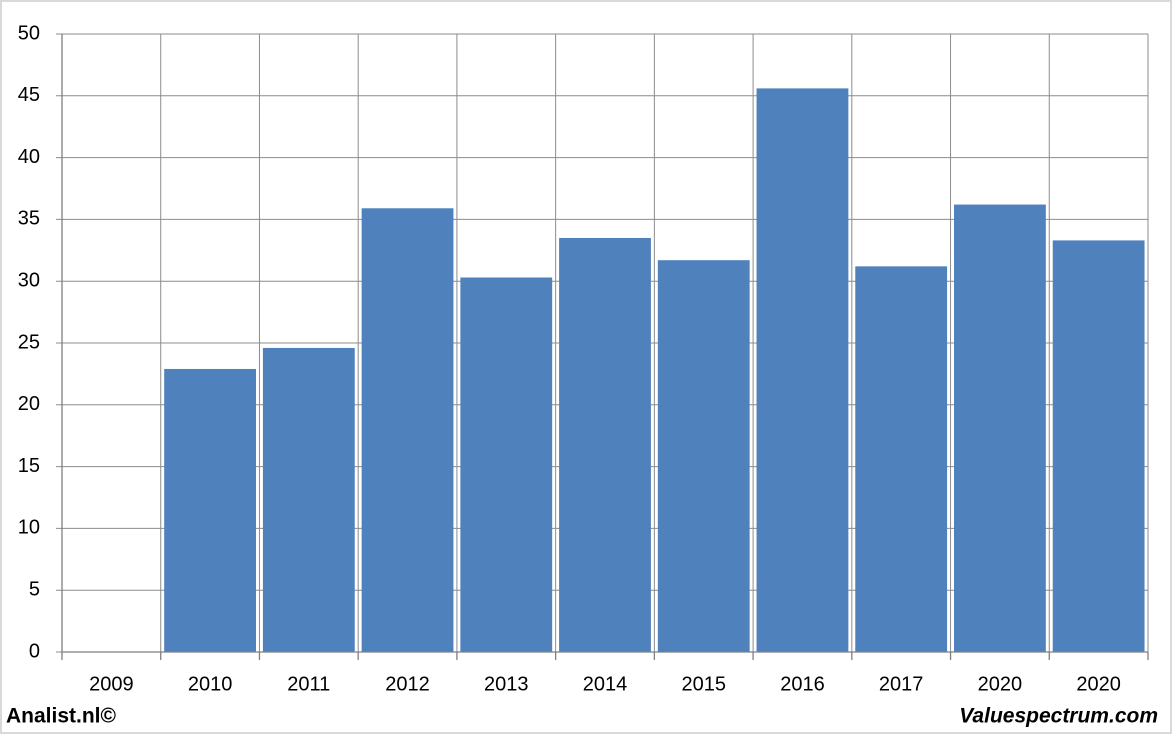 This screenshot has height=734, width=1172. What do you see at coordinates (61, 716) in the screenshot?
I see `source-left: Analist.nl©` at bounding box center [61, 716].